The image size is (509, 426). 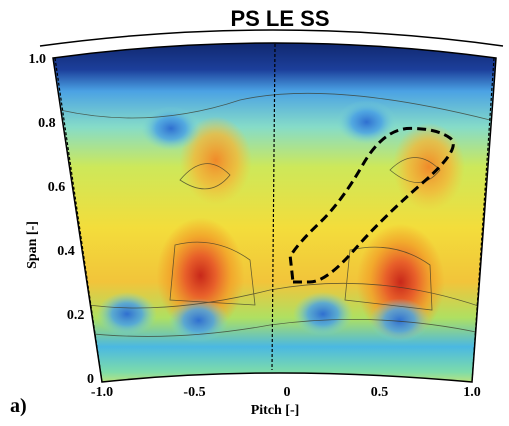 I want to click on x-tick-label: 0.5, so click(x=380, y=392).